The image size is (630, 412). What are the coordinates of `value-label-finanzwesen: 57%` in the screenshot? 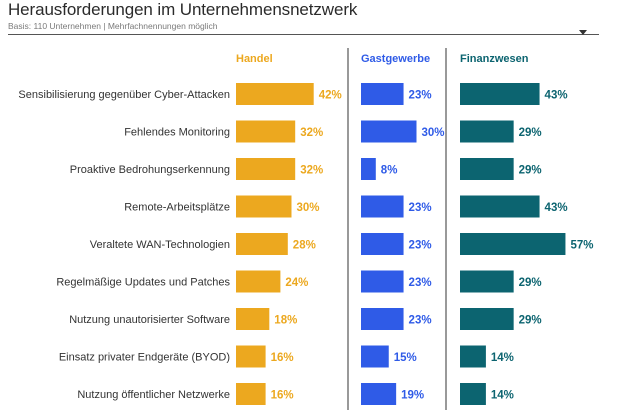 It's located at (581, 246).